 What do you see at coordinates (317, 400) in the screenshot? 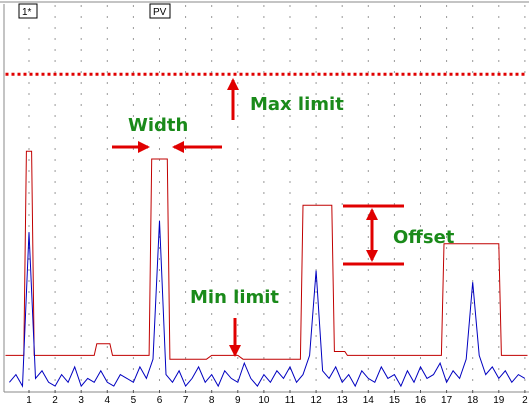
I see `x-tick-label: 12` at bounding box center [317, 400].